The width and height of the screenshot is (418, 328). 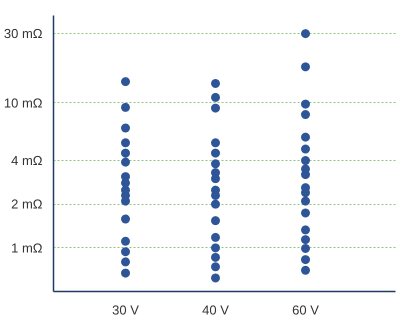 I want to click on y-tick-label: 1 mΩ, so click(x=27, y=248).